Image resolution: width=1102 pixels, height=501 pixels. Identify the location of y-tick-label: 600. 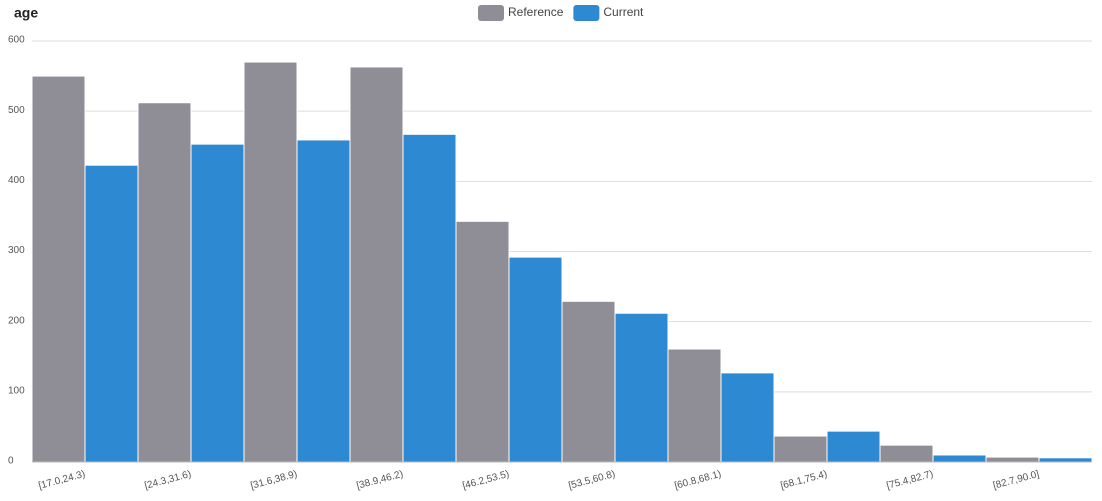
(16, 40).